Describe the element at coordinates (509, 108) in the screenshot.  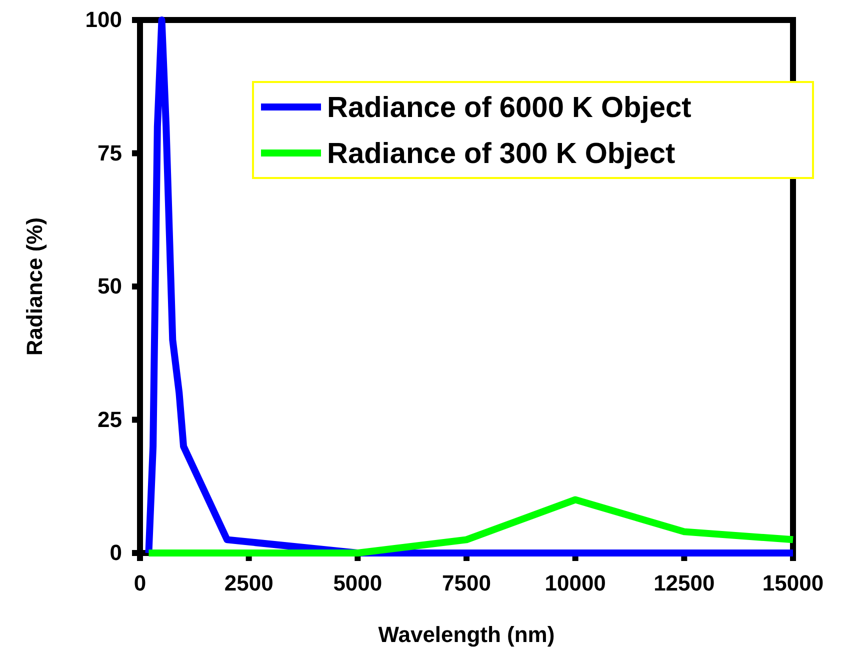
I see `legend-label: Radiance of 6000 K Object` at that location.